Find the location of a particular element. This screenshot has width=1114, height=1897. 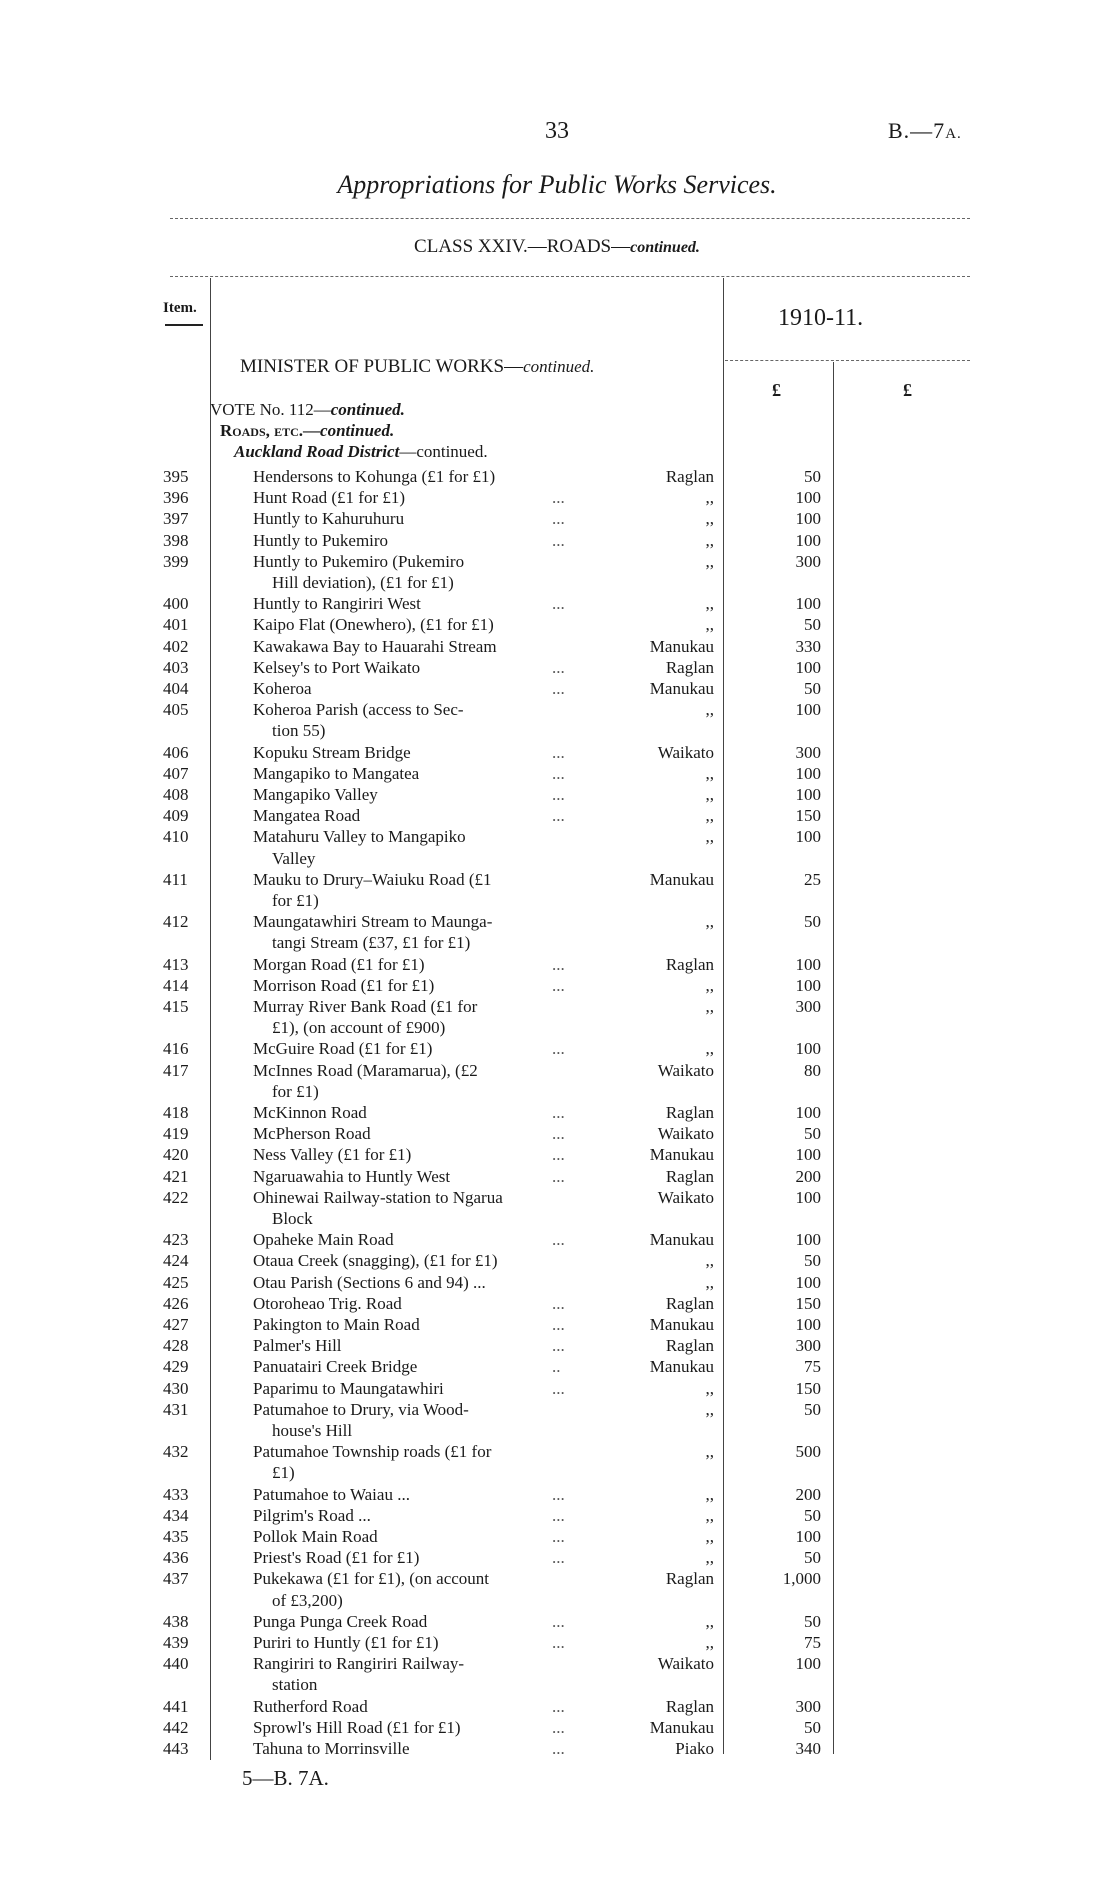

minister-heading: MINISTER OF PUBLIC WORKS—continued. is located at coordinates (417, 367).